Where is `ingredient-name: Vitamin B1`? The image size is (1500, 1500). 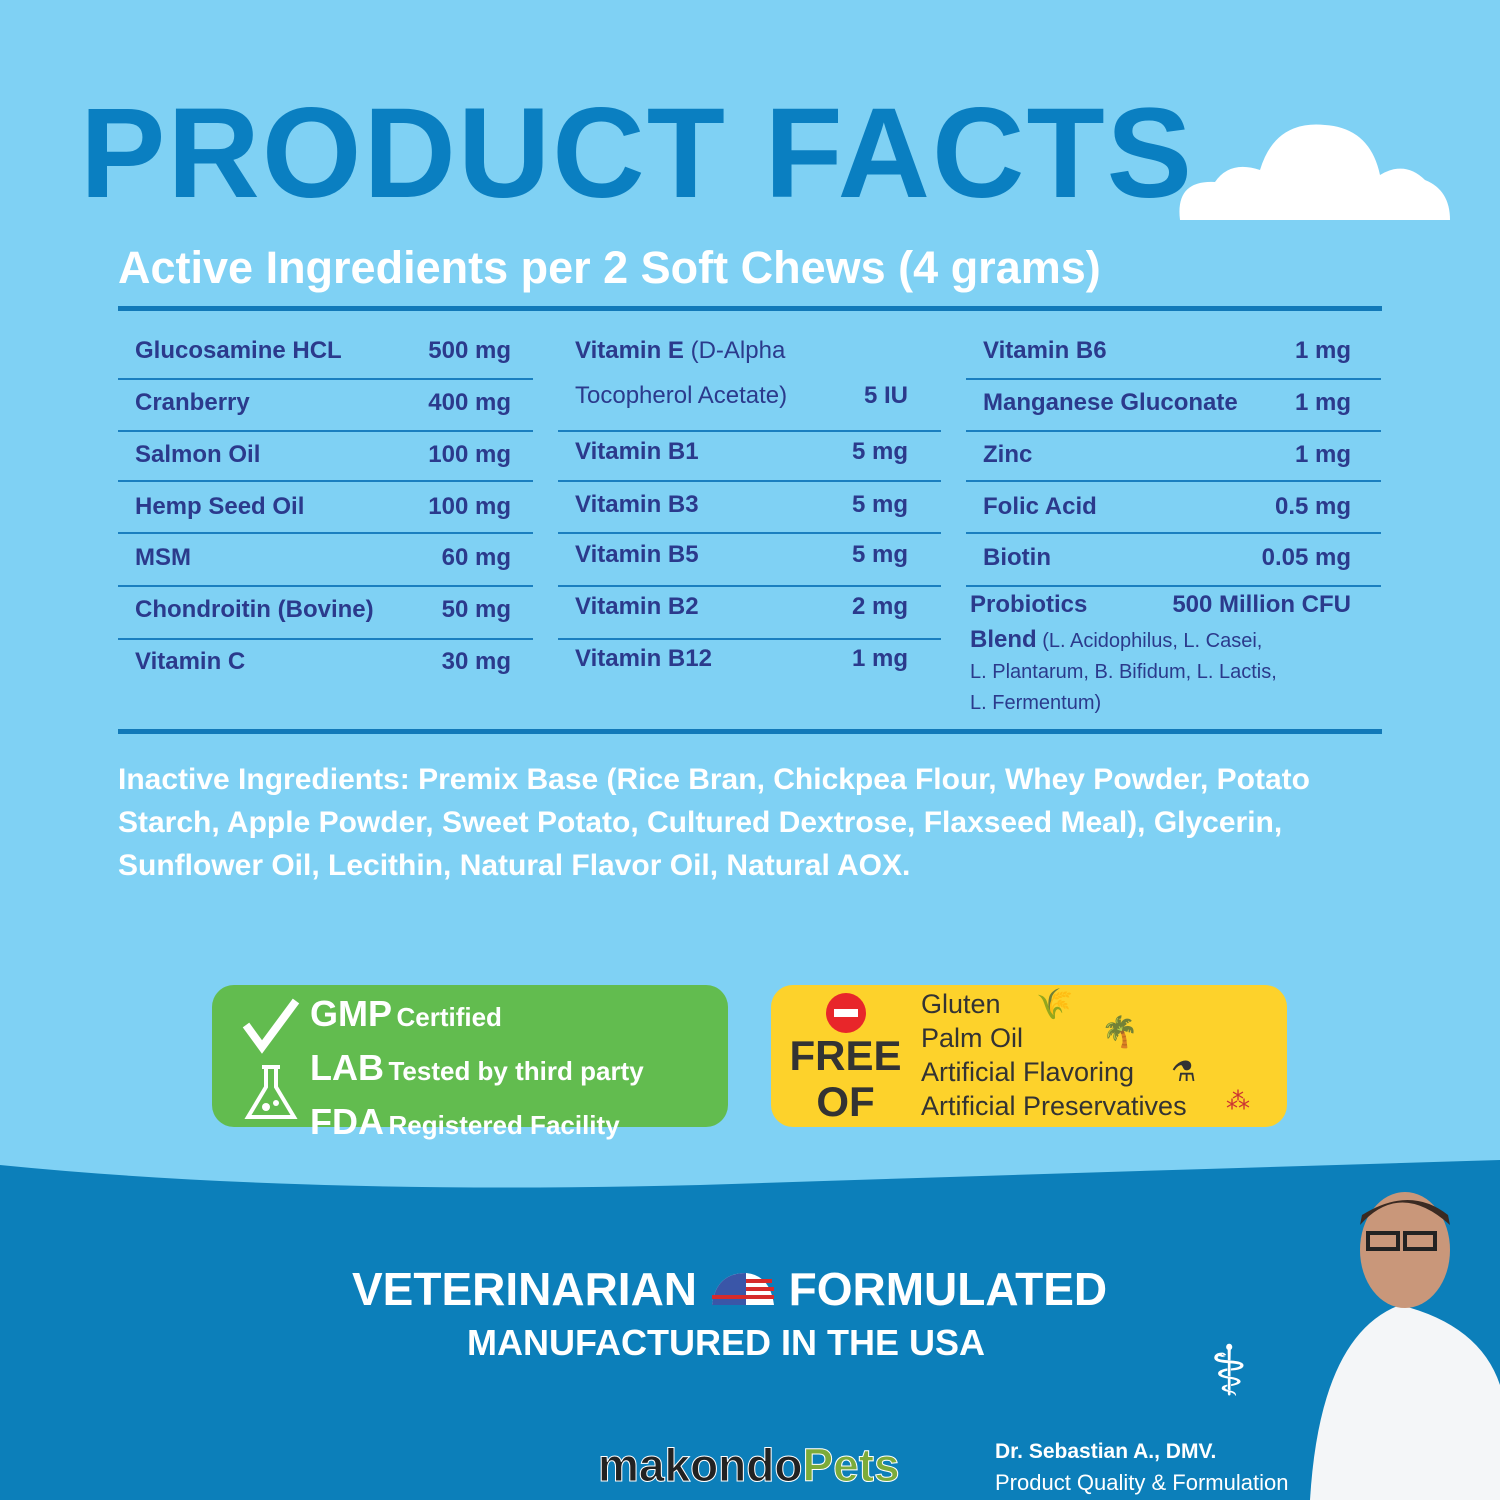 ingredient-name: Vitamin B1 is located at coordinates (637, 451).